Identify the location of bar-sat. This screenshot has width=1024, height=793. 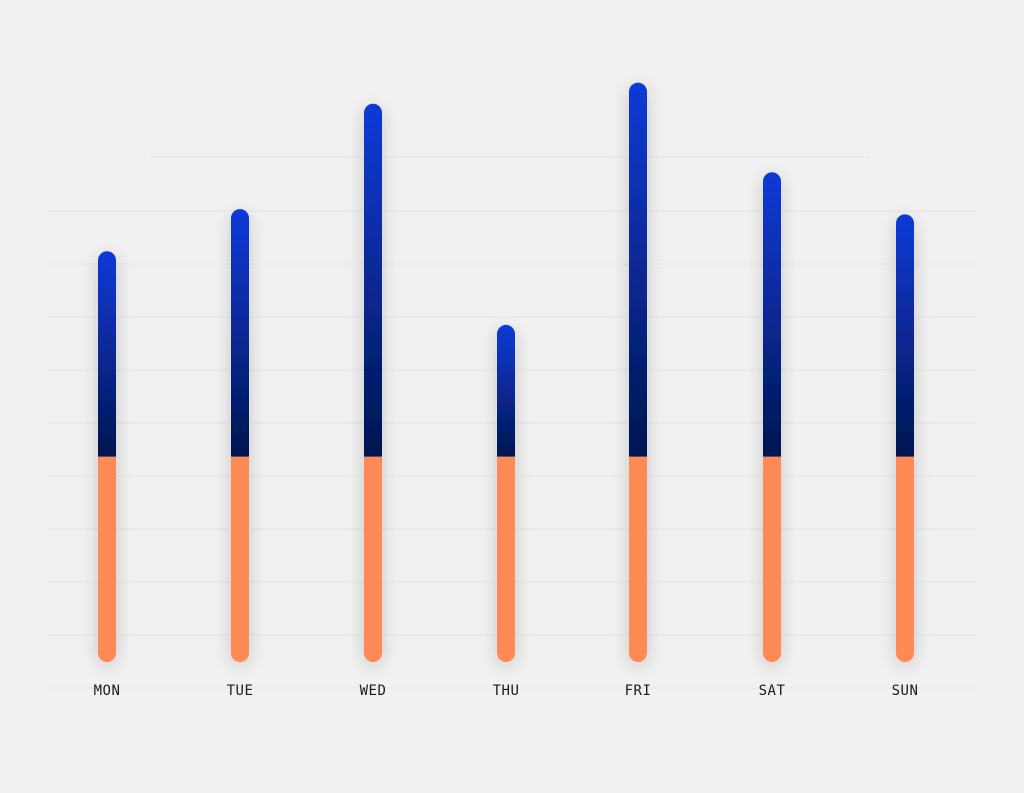
(772, 417).